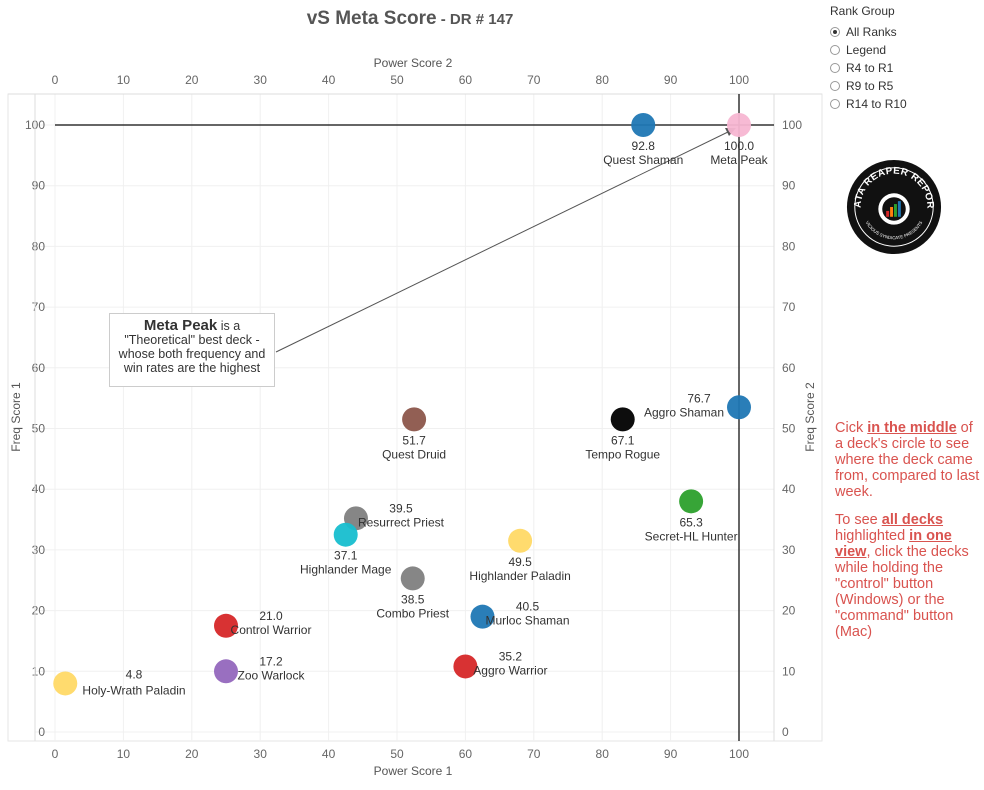 The width and height of the screenshot is (984, 790). I want to click on y-tick-label: 70, so click(39, 307).